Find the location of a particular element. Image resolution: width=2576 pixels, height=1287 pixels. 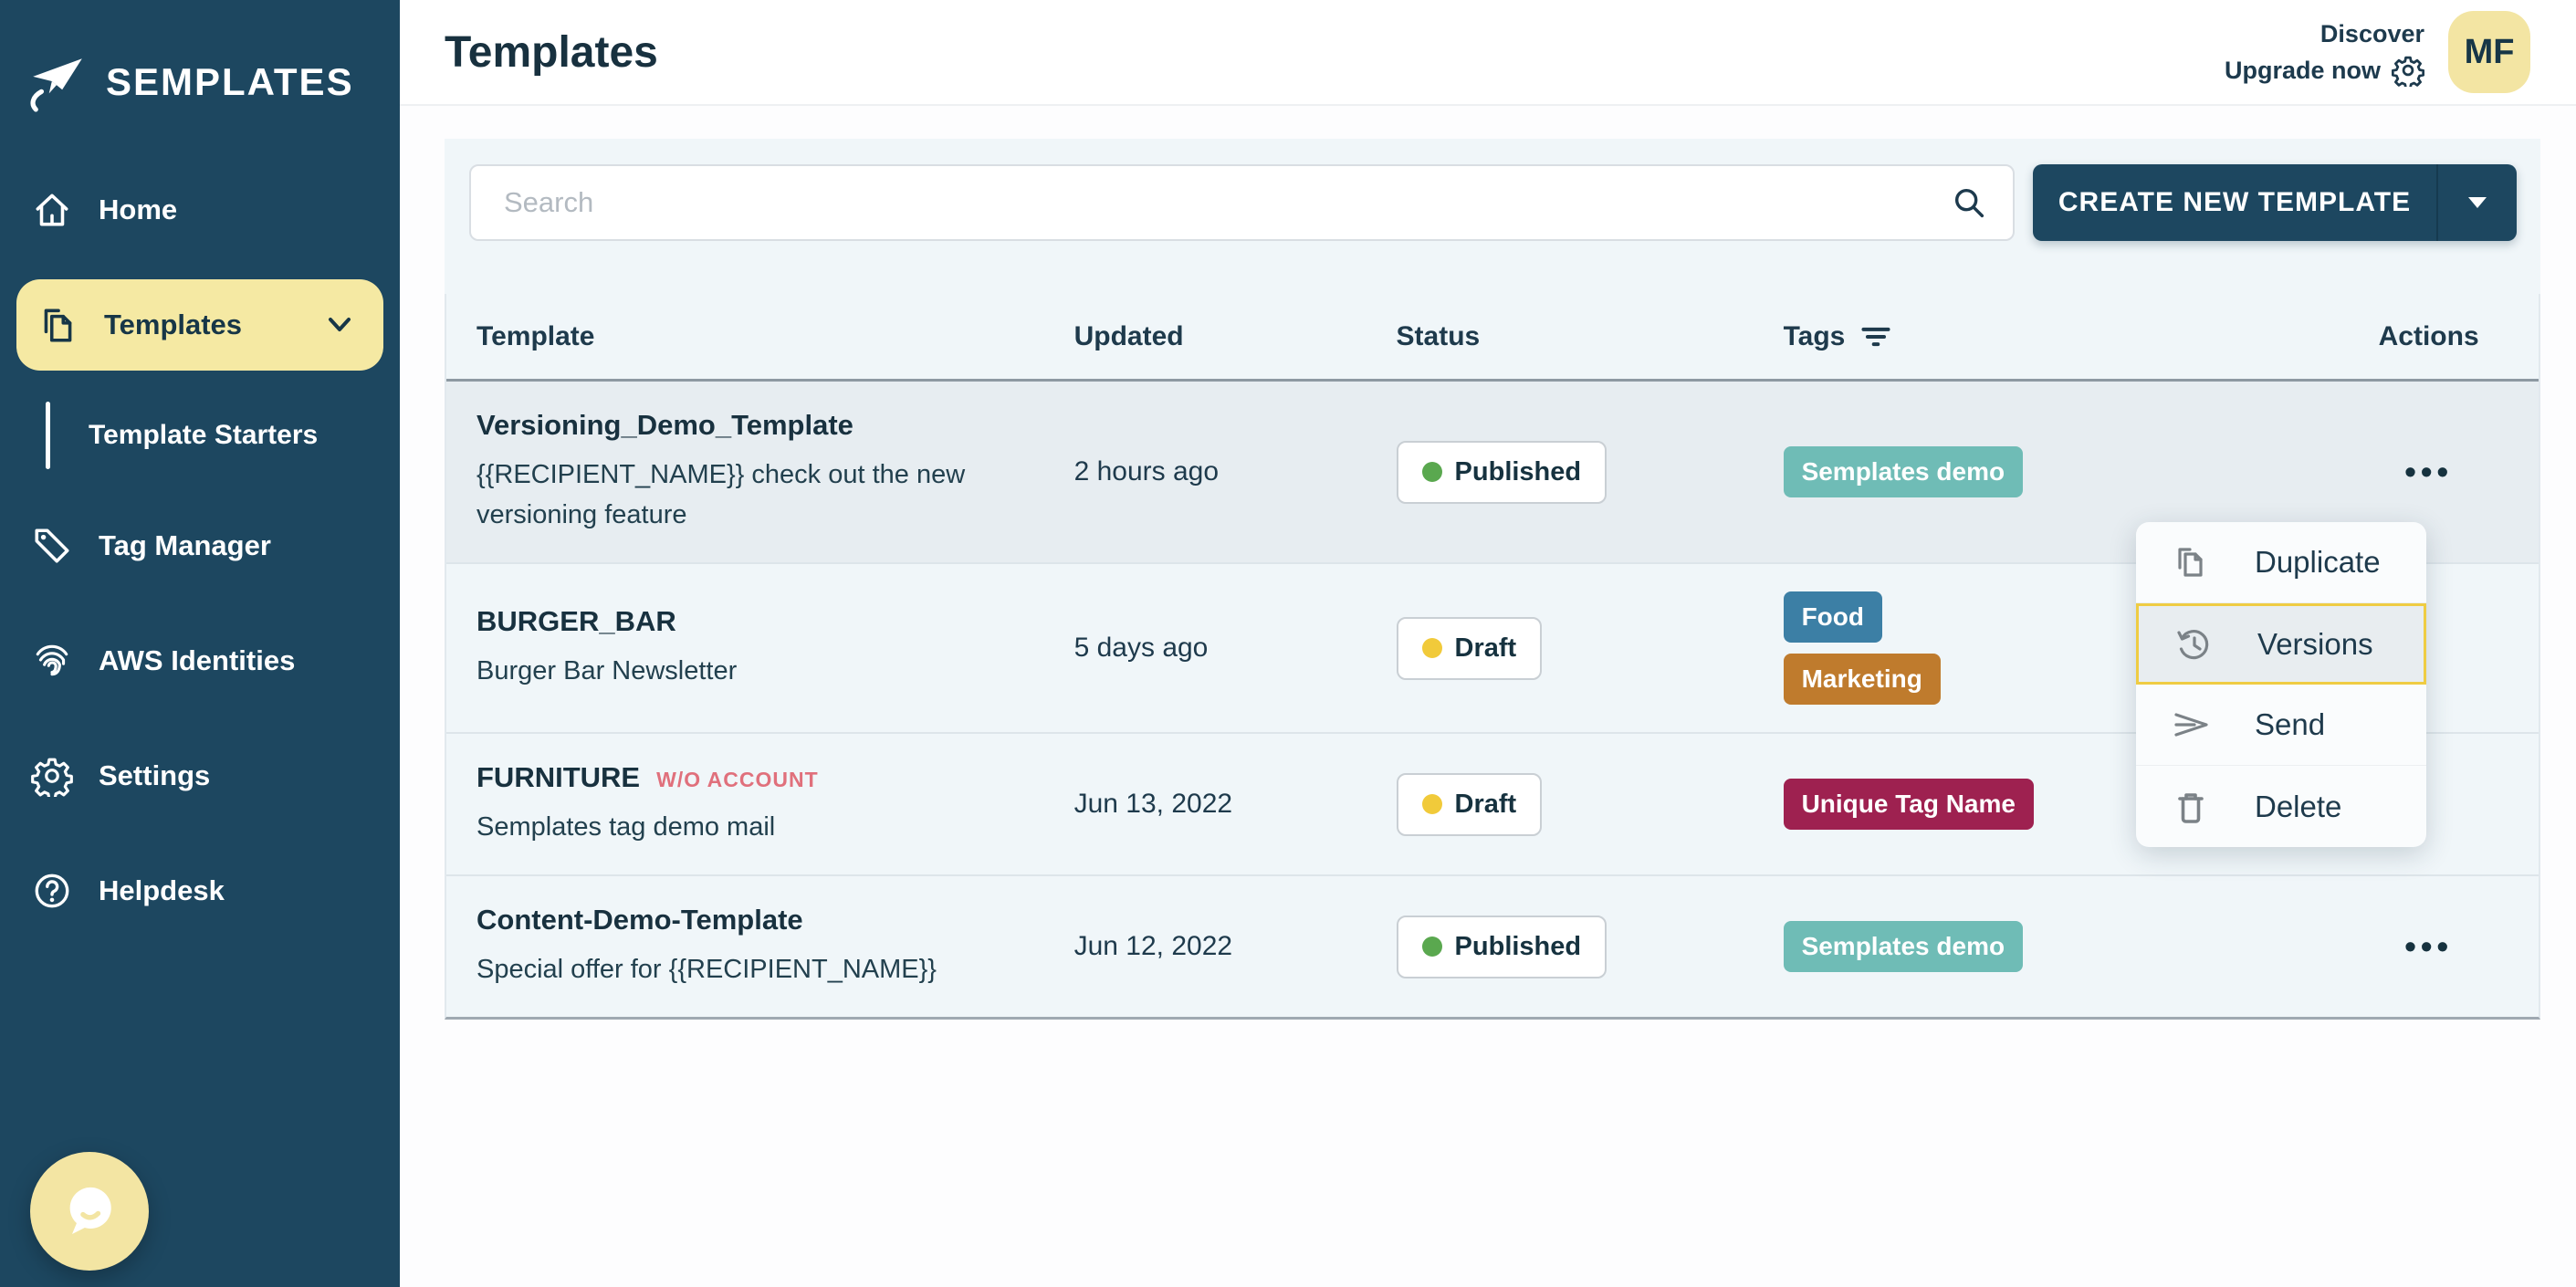

updated-value: 2 hours ago is located at coordinates (1147, 472).